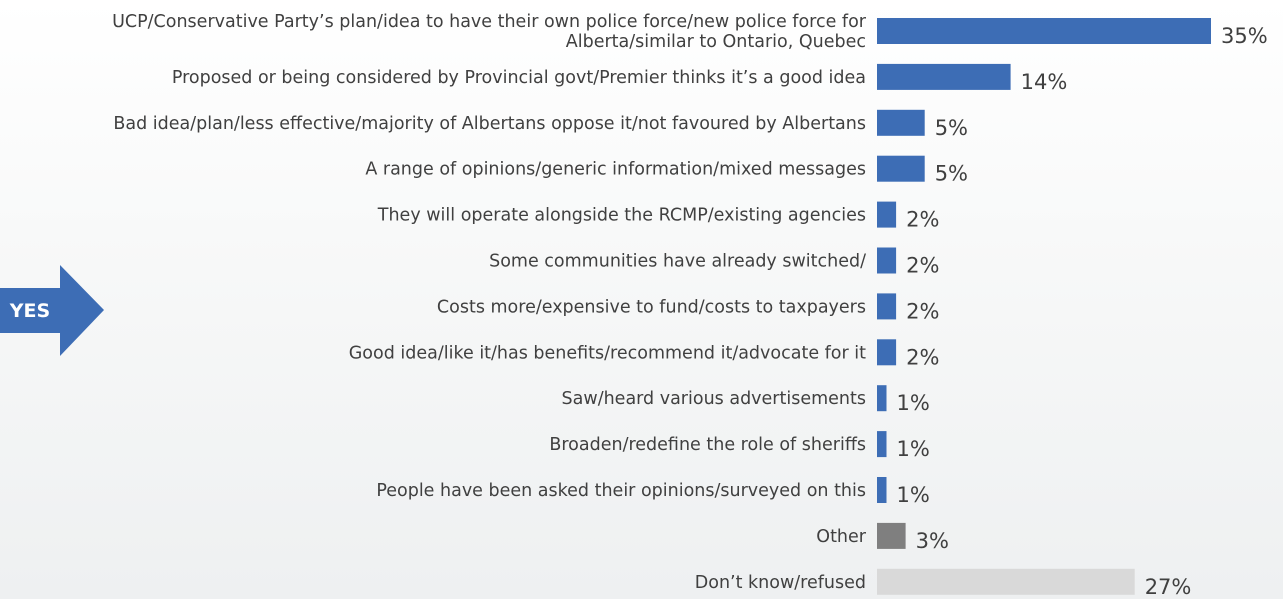  What do you see at coordinates (913, 449) in the screenshot?
I see `value-label-9: 1%` at bounding box center [913, 449].